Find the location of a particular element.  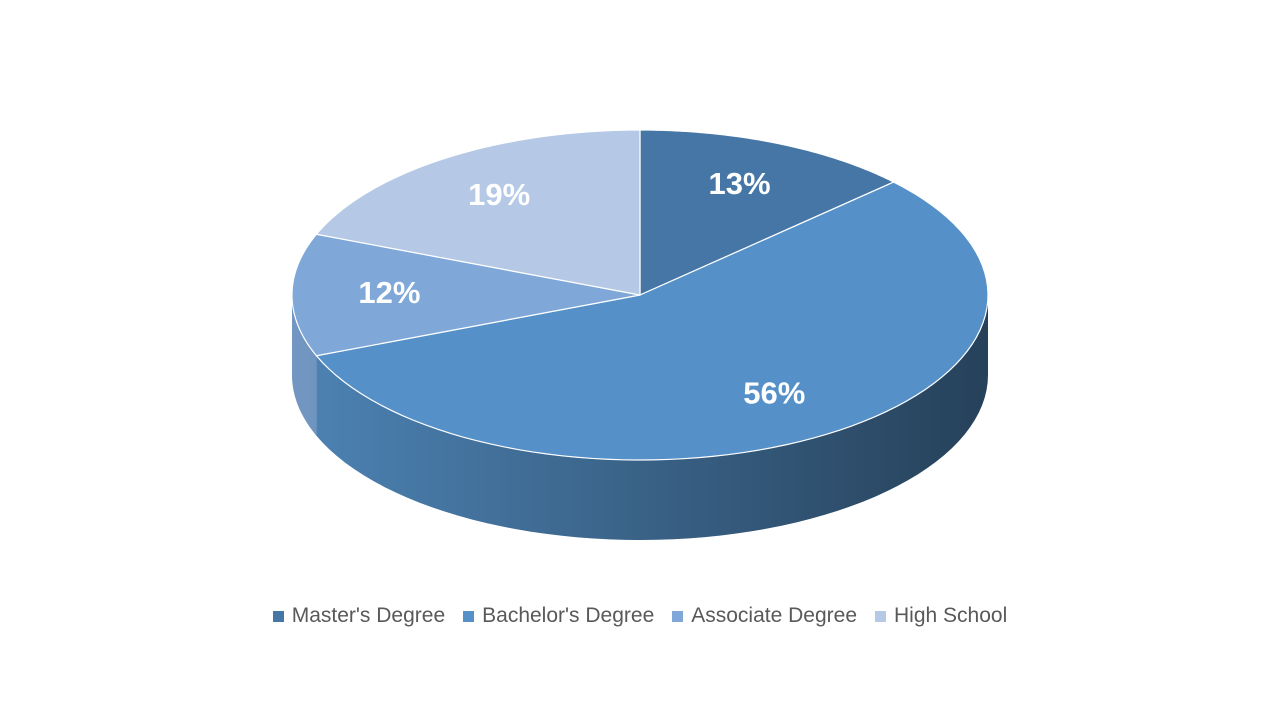

legend-label: Associate Degree is located at coordinates (774, 615).